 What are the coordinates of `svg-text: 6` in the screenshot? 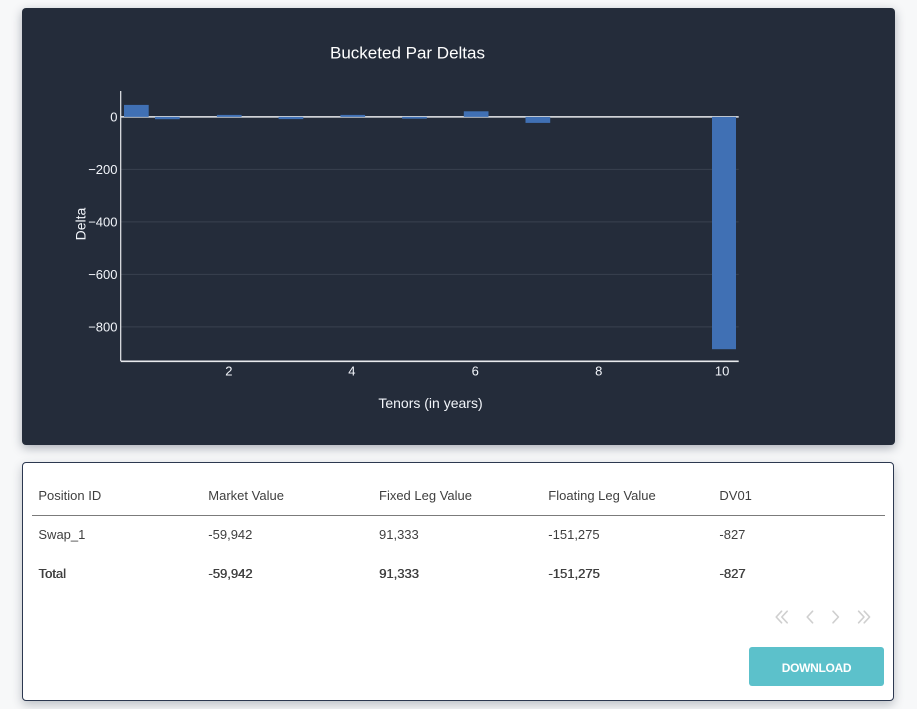 It's located at (475, 371).